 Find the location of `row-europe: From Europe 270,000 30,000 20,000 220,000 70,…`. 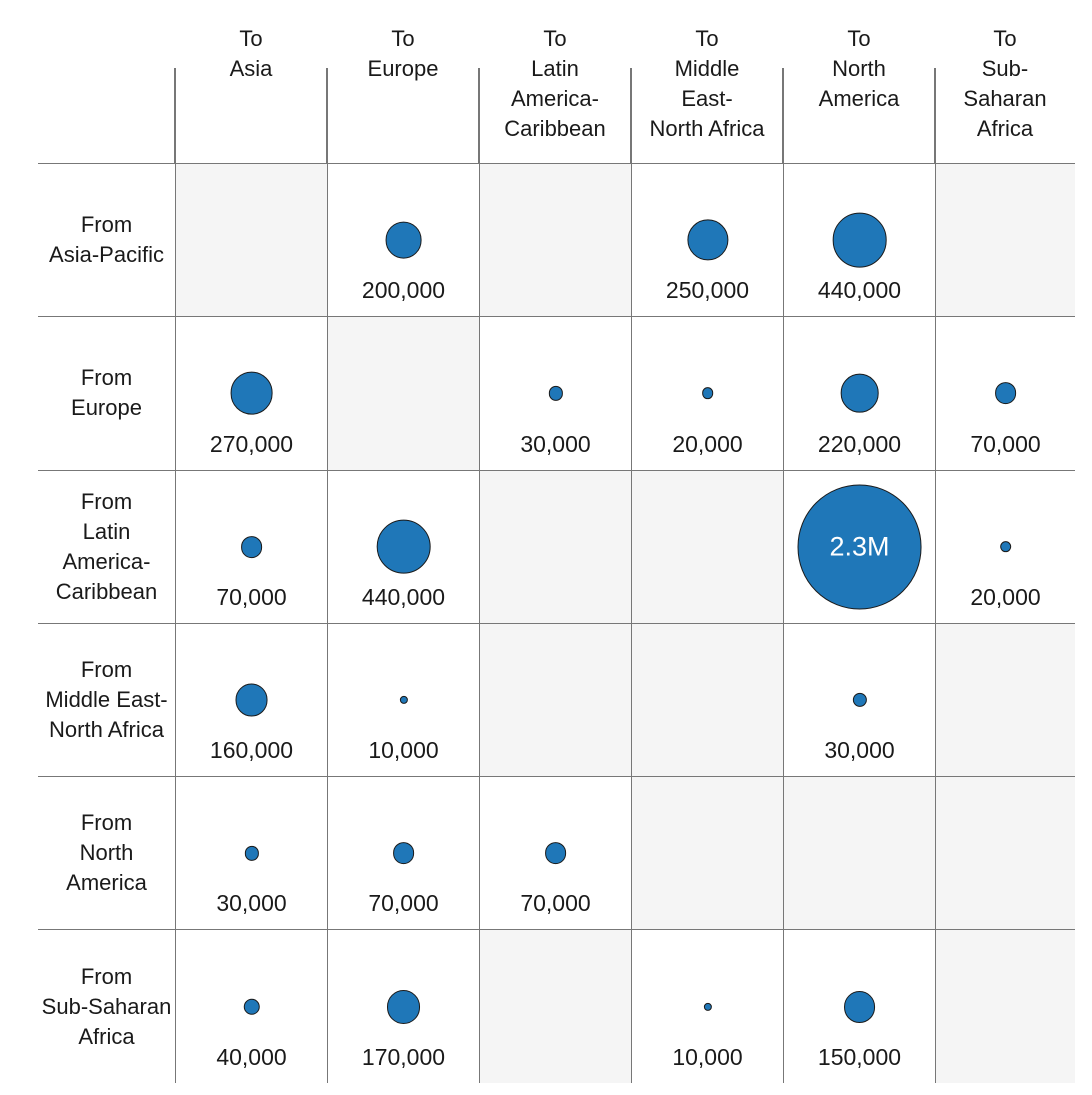

row-europe: From Europe 270,000 30,000 20,000 220,000 70,… is located at coordinates (556, 393).